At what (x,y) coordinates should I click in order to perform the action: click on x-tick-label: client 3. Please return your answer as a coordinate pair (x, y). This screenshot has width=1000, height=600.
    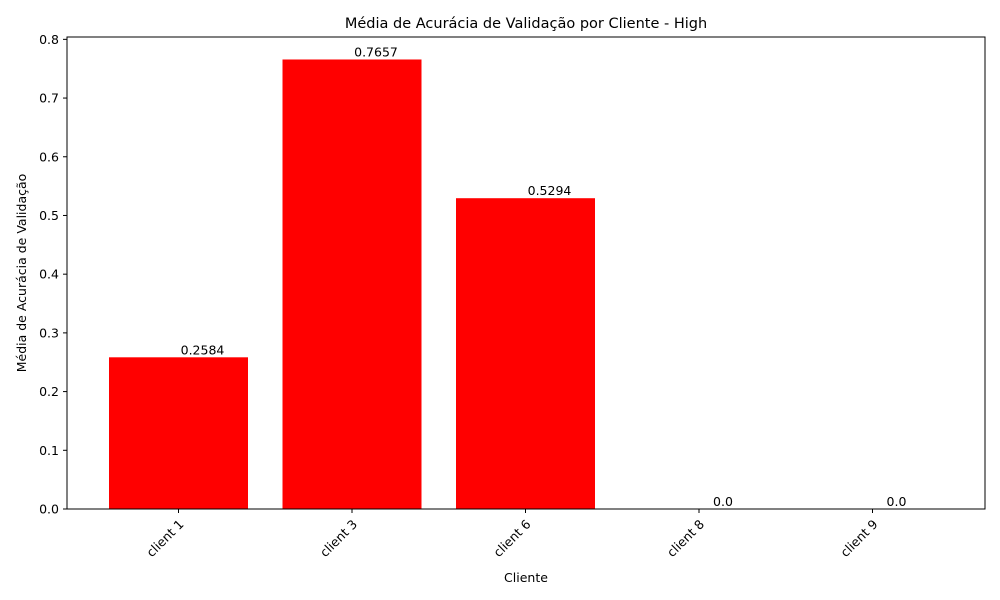
    Looking at the image, I should click on (338, 538).